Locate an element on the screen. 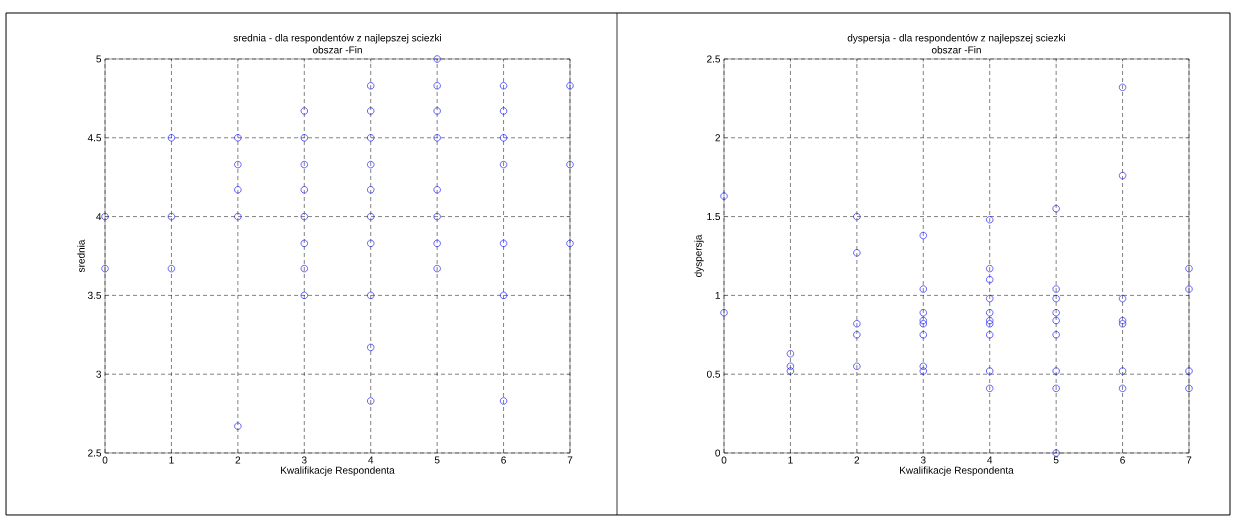 The image size is (1236, 527). y-tick-label: 1 is located at coordinates (717, 295).